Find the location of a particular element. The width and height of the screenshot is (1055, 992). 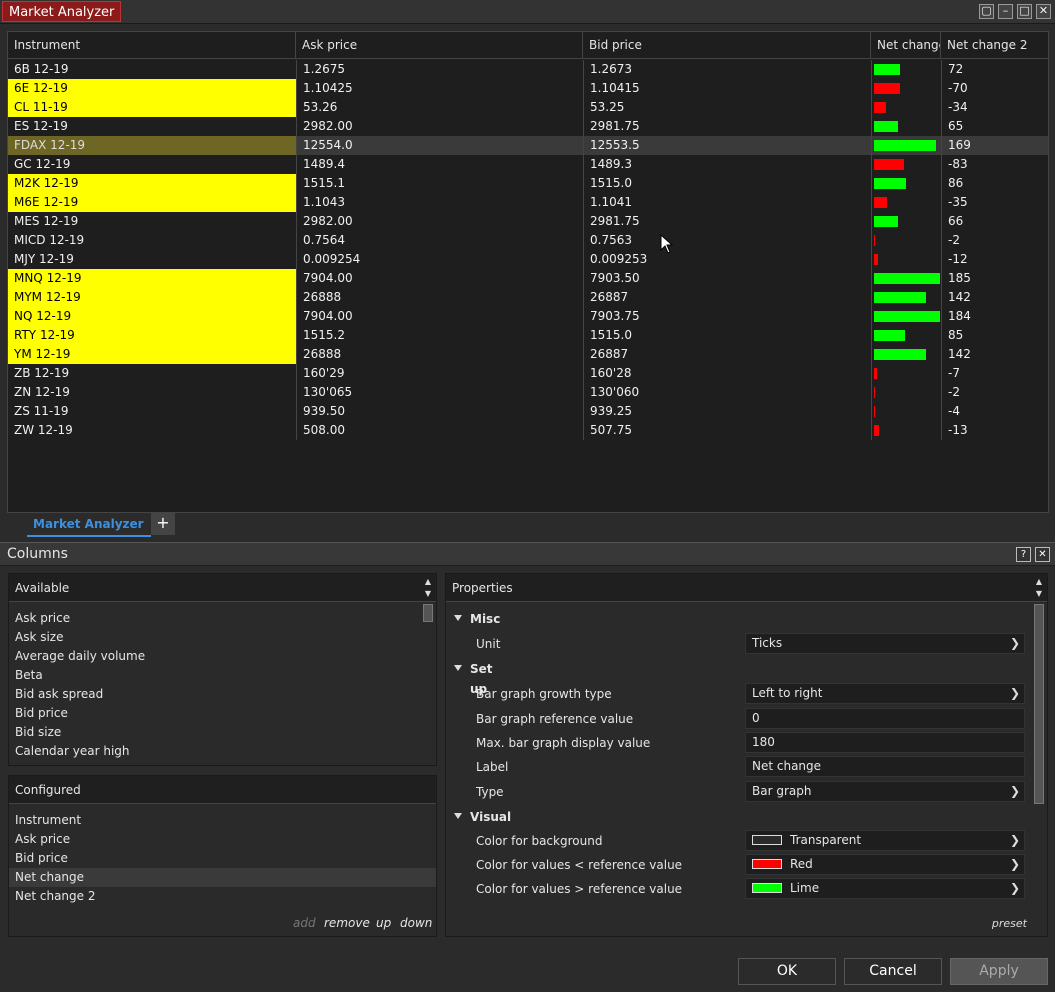

list-item: Calendar year high is located at coordinates (72, 751).